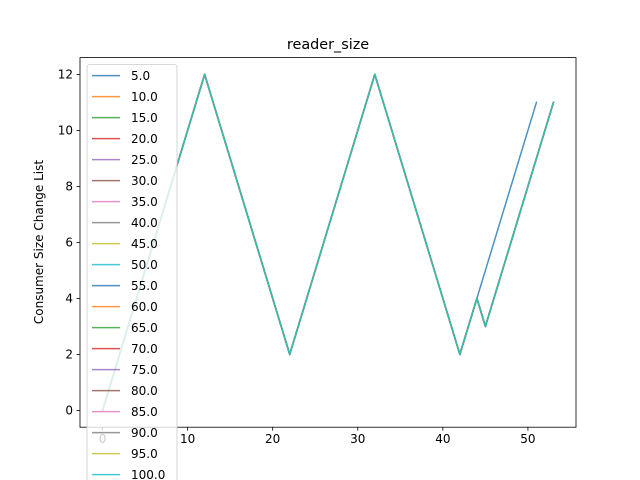 The height and width of the screenshot is (480, 640). Describe the element at coordinates (144, 391) in the screenshot. I see `legend-label: 80.0` at that location.